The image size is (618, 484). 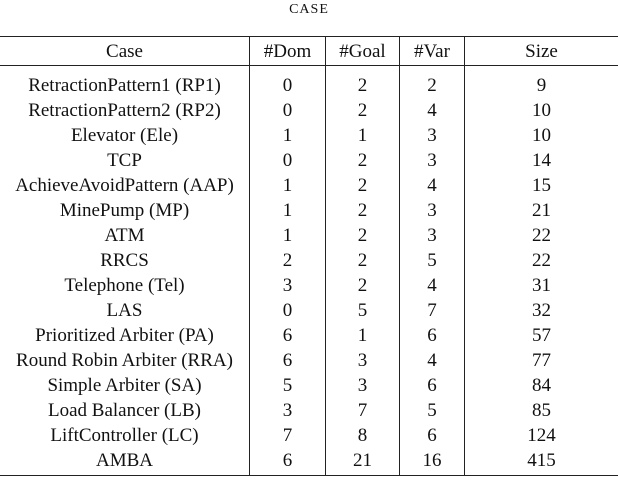 What do you see at coordinates (124, 185) in the screenshot?
I see `cell-case: AchieveAvoidPattern (AAP)` at bounding box center [124, 185].